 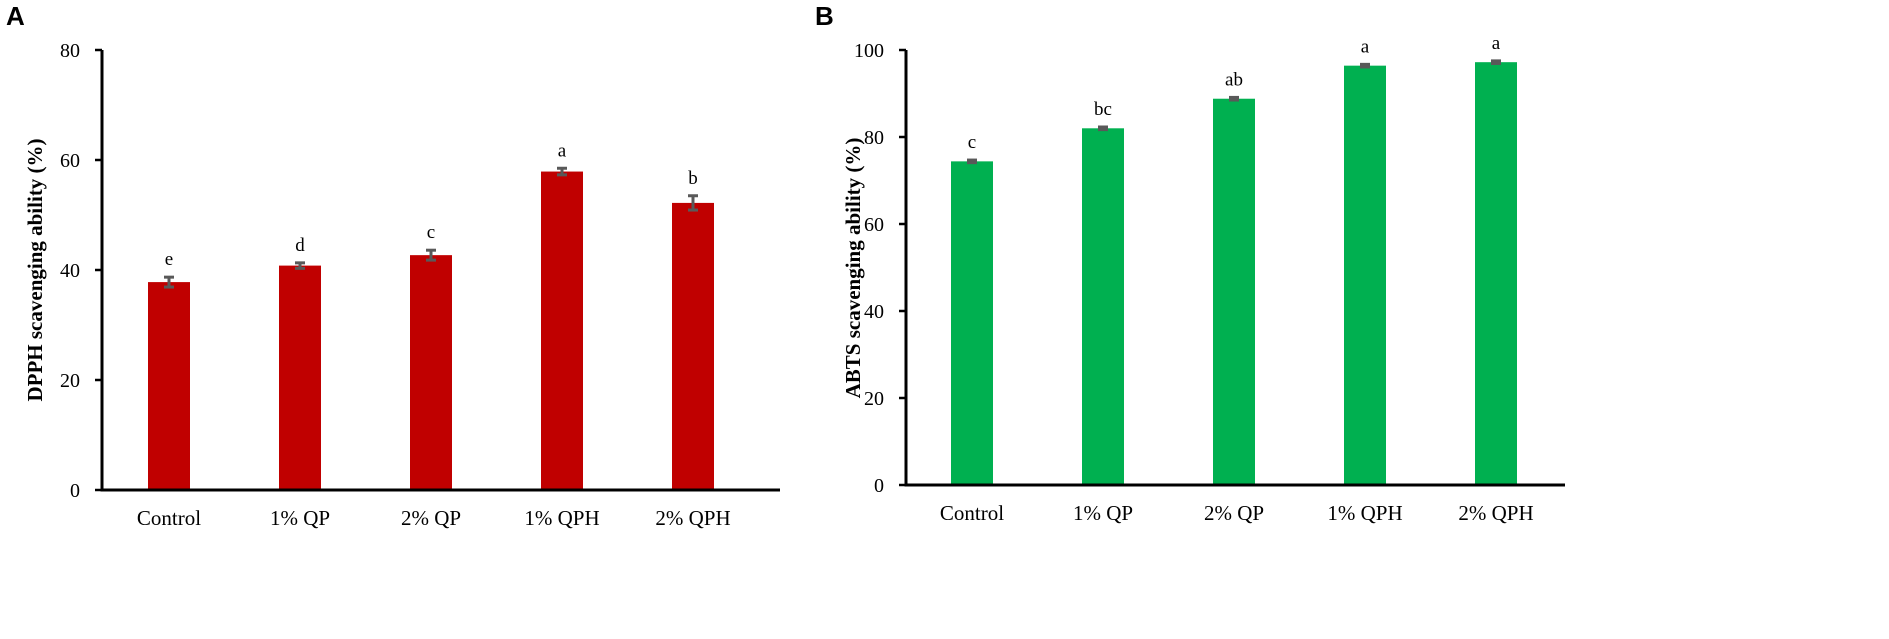 What do you see at coordinates (35, 269) in the screenshot?
I see `y-axis-title: DPPH scavenging ability (%)` at bounding box center [35, 269].